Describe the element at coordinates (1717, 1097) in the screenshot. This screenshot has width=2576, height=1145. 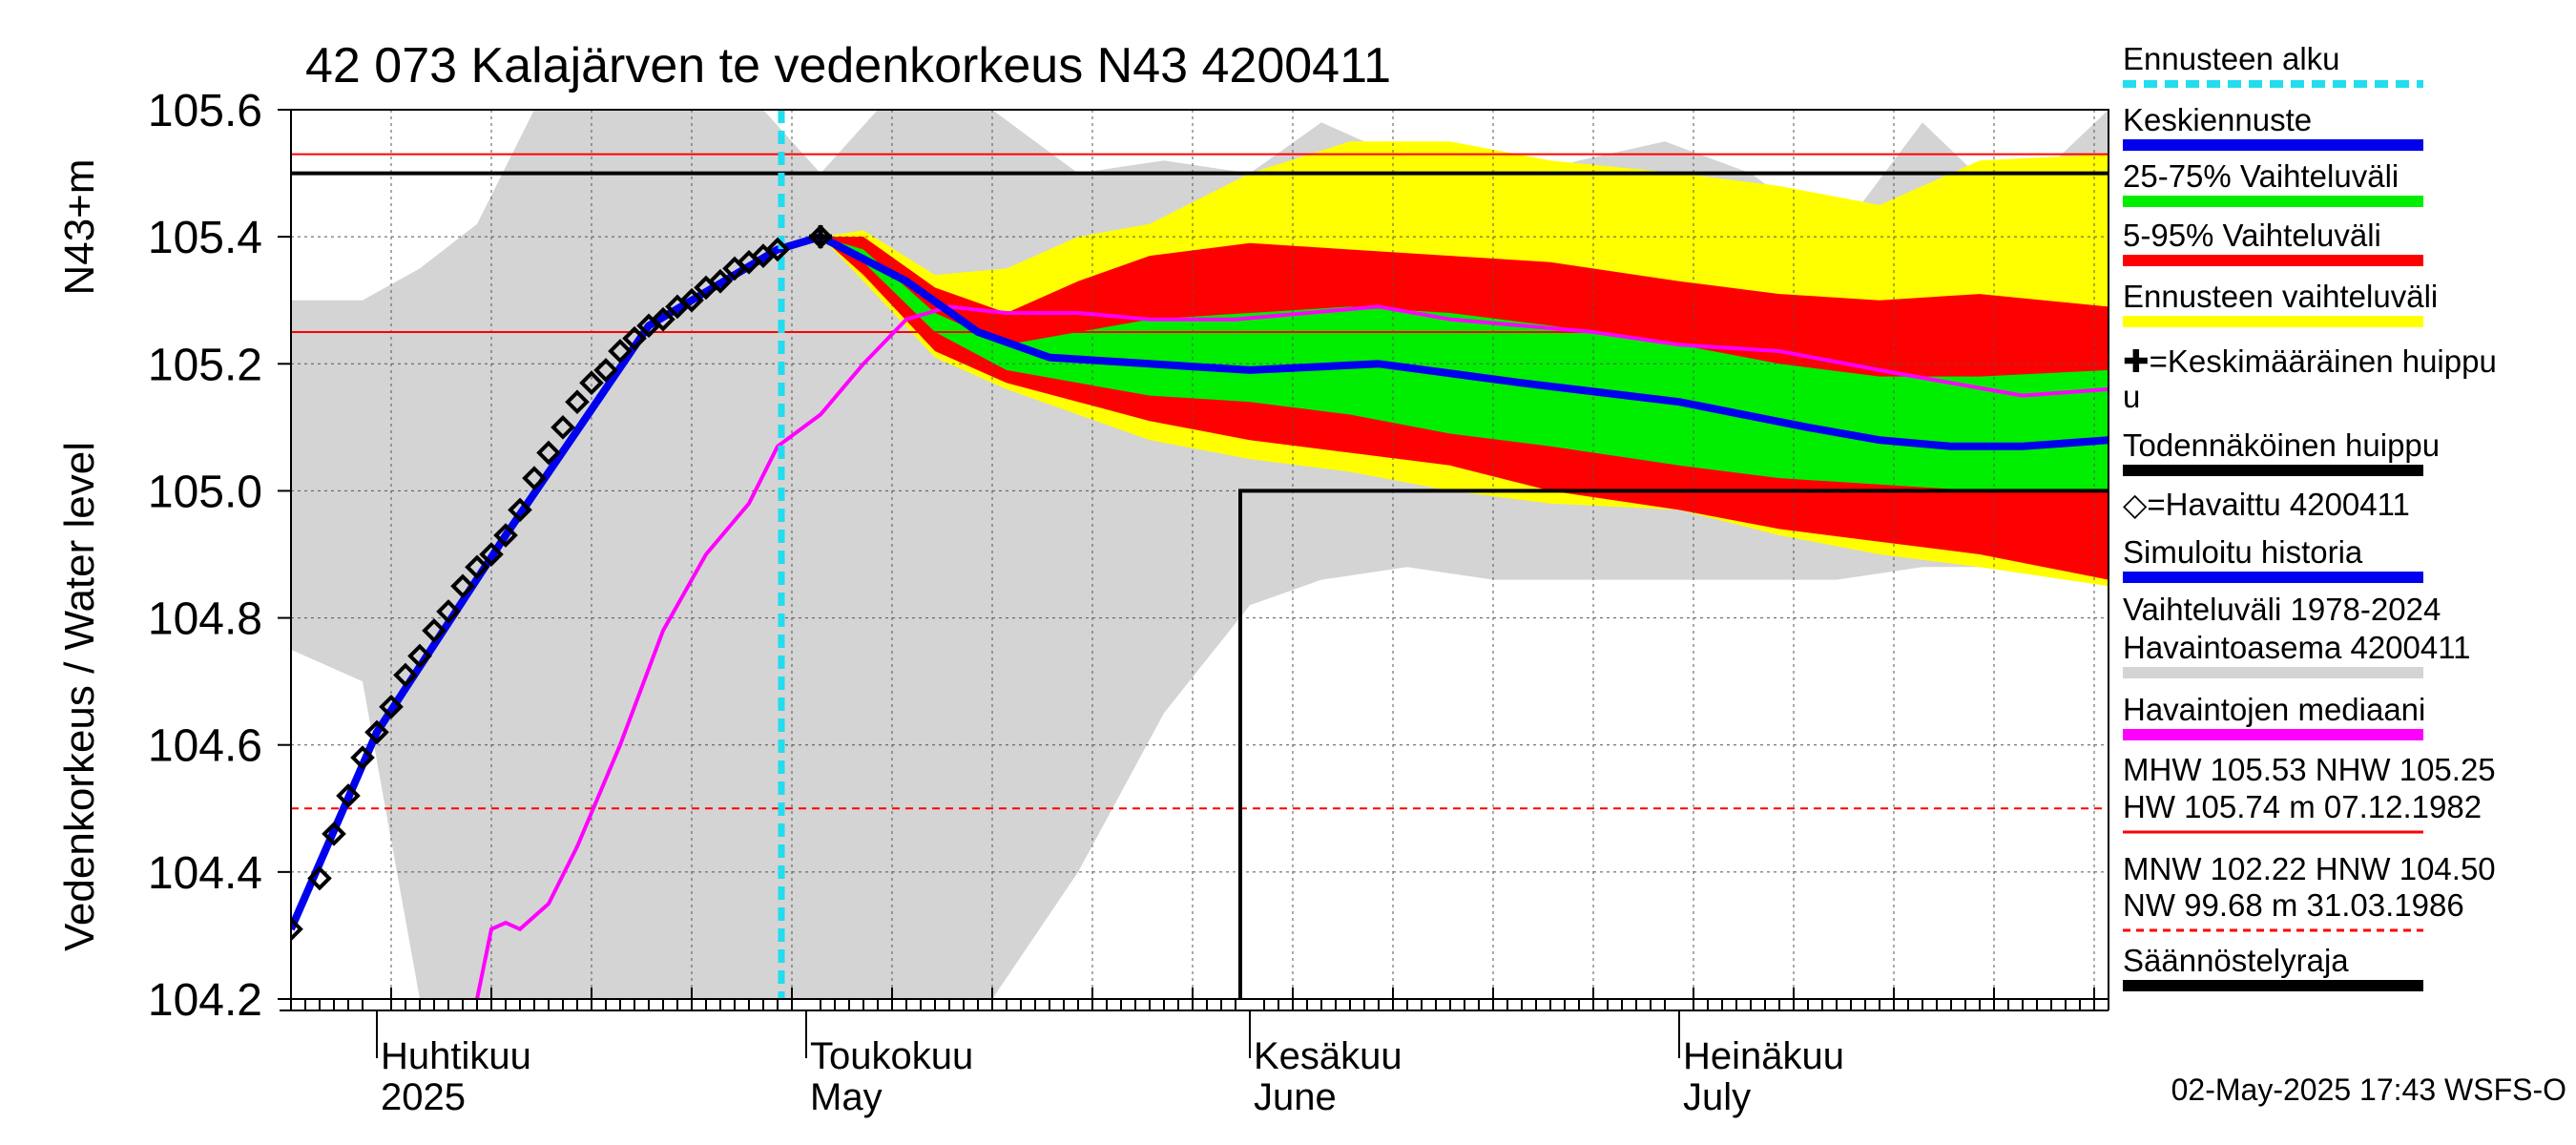
I see `month-label-en: July` at that location.